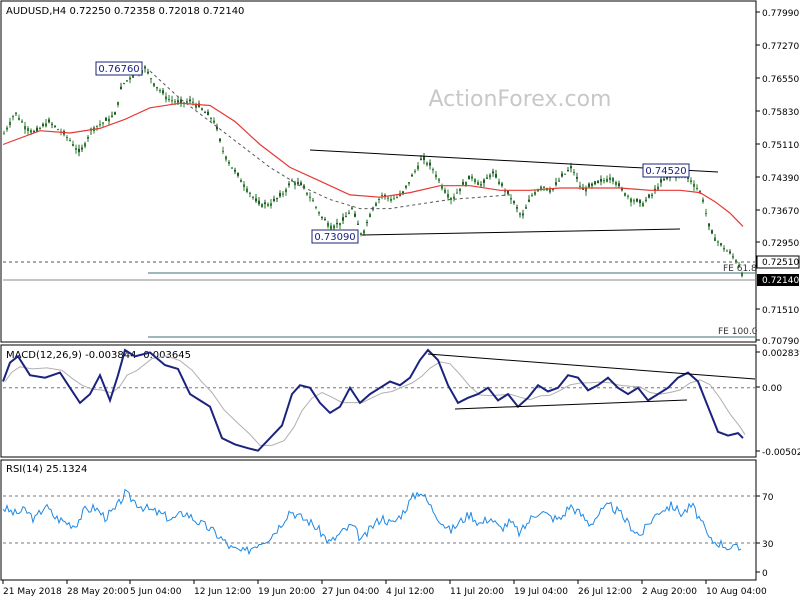  Describe the element at coordinates (98, 592) in the screenshot. I see `x-tick-label: 28 May 20:00` at that location.